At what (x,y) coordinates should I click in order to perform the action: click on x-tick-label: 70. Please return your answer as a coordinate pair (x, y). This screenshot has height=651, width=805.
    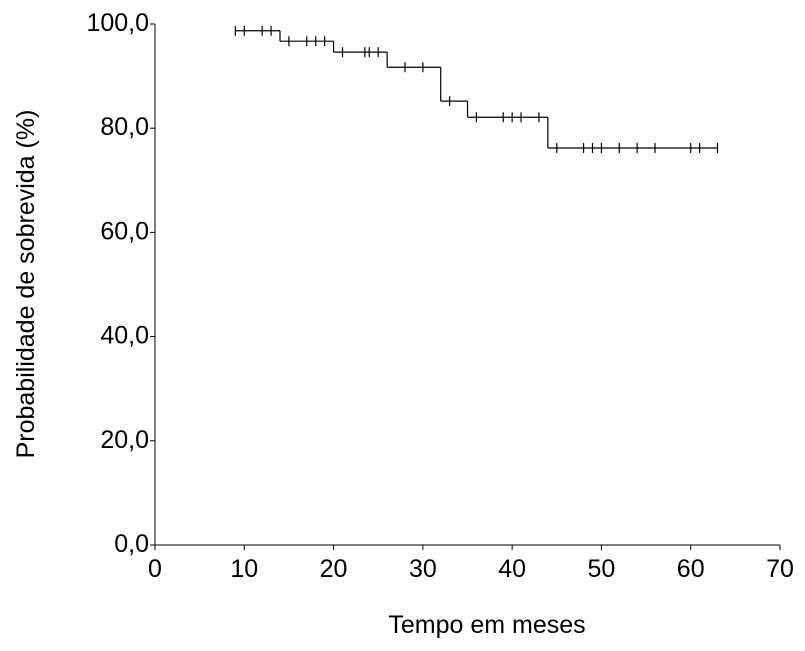
    Looking at the image, I should click on (780, 569).